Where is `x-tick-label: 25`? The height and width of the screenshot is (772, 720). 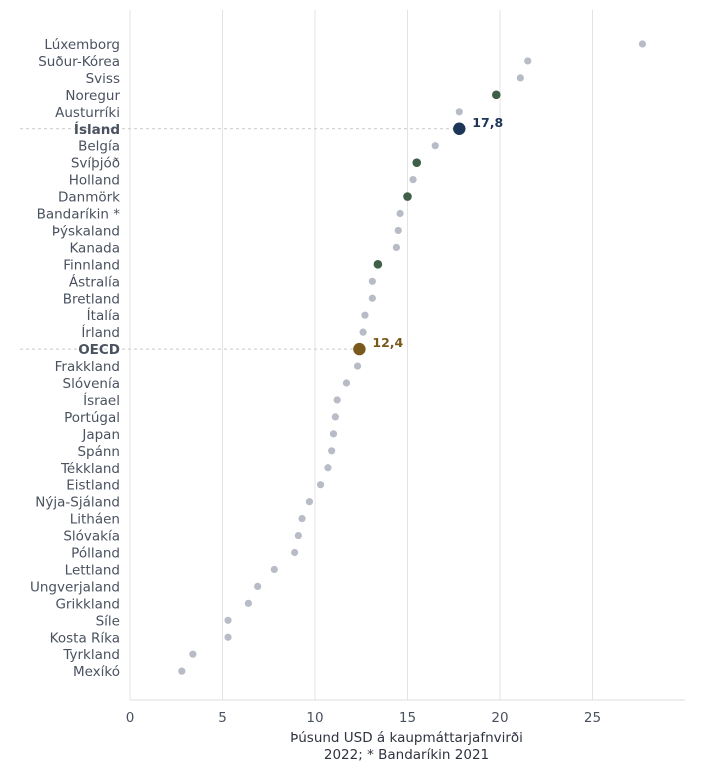
x-tick-label: 25 is located at coordinates (592, 718).